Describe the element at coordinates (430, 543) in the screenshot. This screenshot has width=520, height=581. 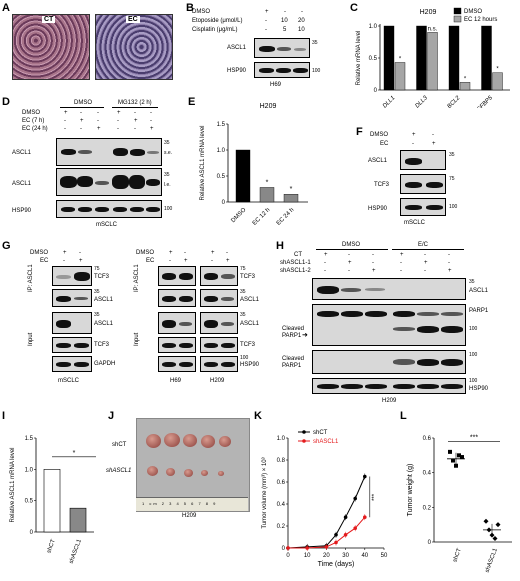
I see `l-y-tick-label: 0` at that location.